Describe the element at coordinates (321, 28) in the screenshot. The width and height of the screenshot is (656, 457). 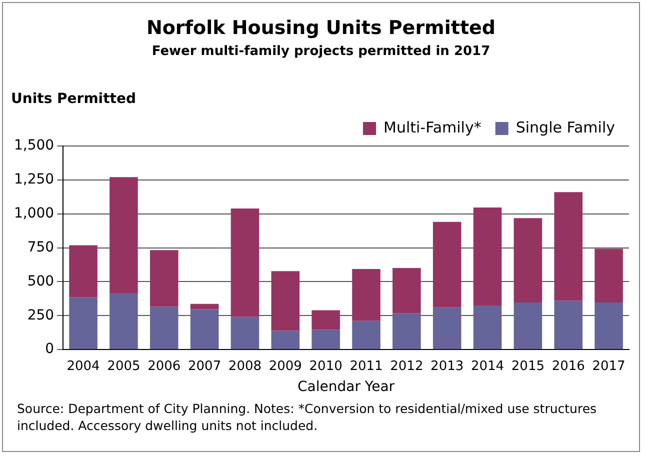
I see `chart-title: Norfolk Housing Units Permitted` at that location.